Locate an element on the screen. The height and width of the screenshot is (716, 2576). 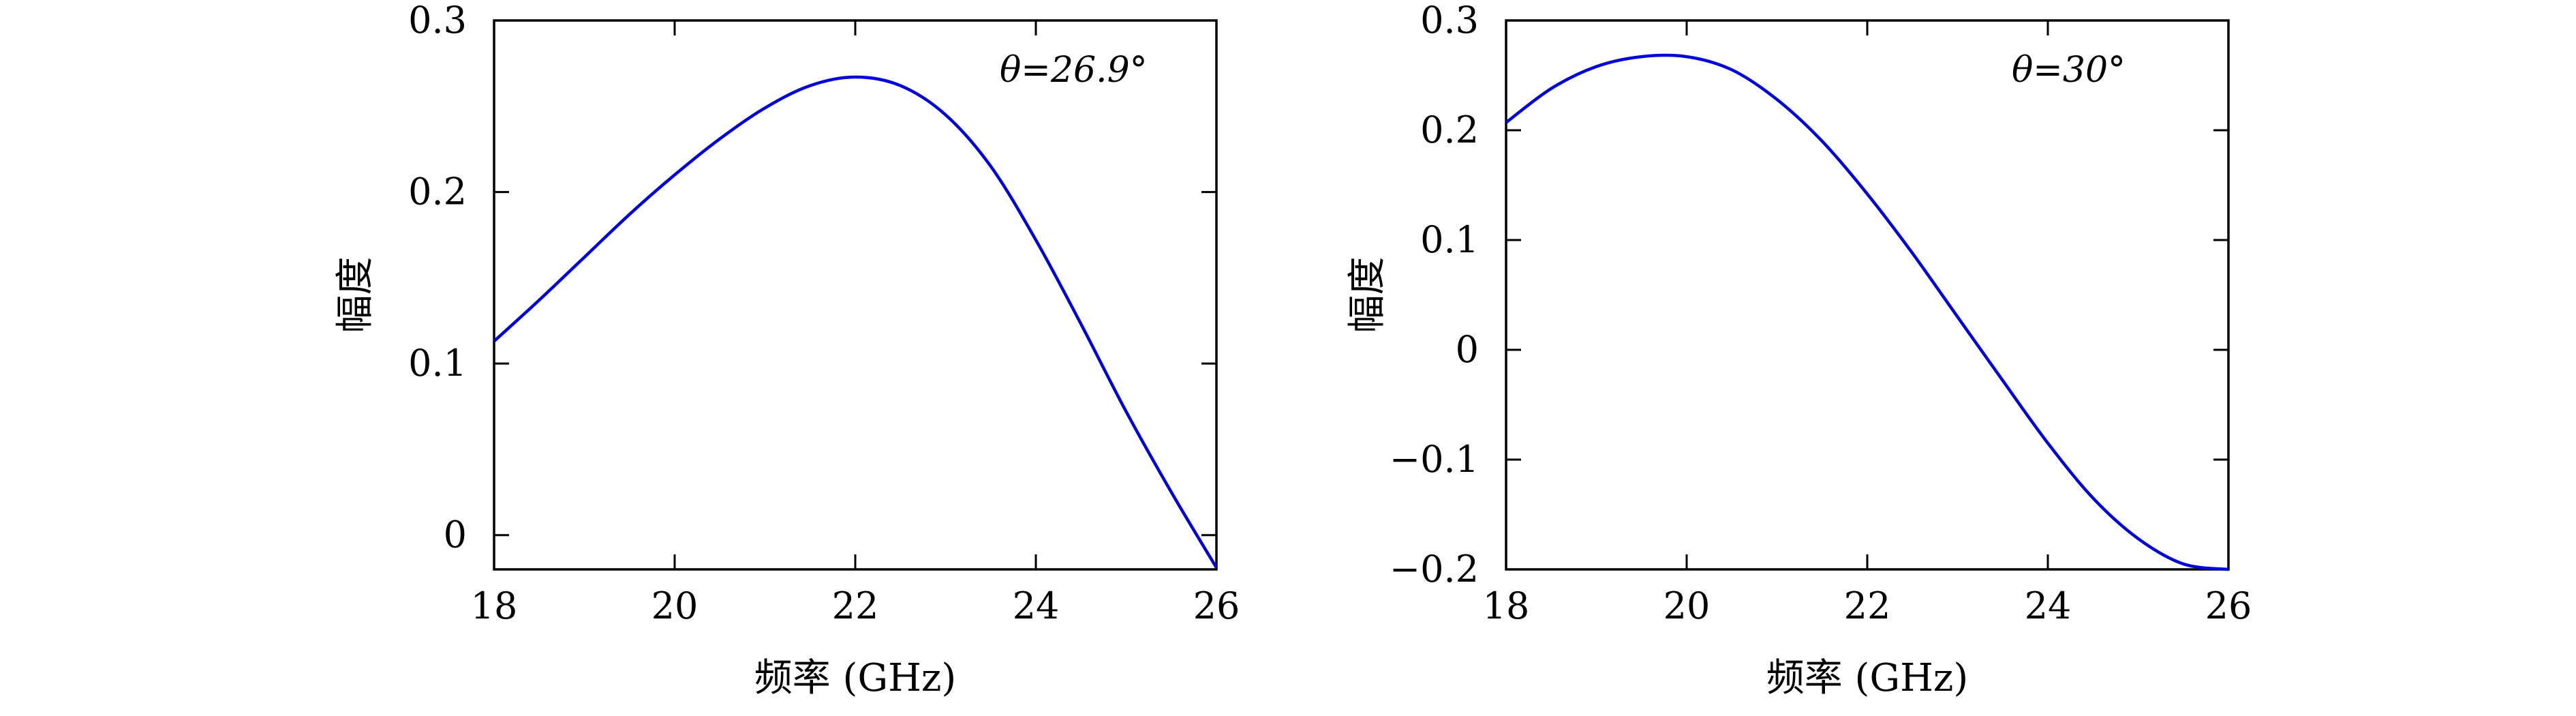
y-tick-label: −0.2 is located at coordinates (1434, 569).